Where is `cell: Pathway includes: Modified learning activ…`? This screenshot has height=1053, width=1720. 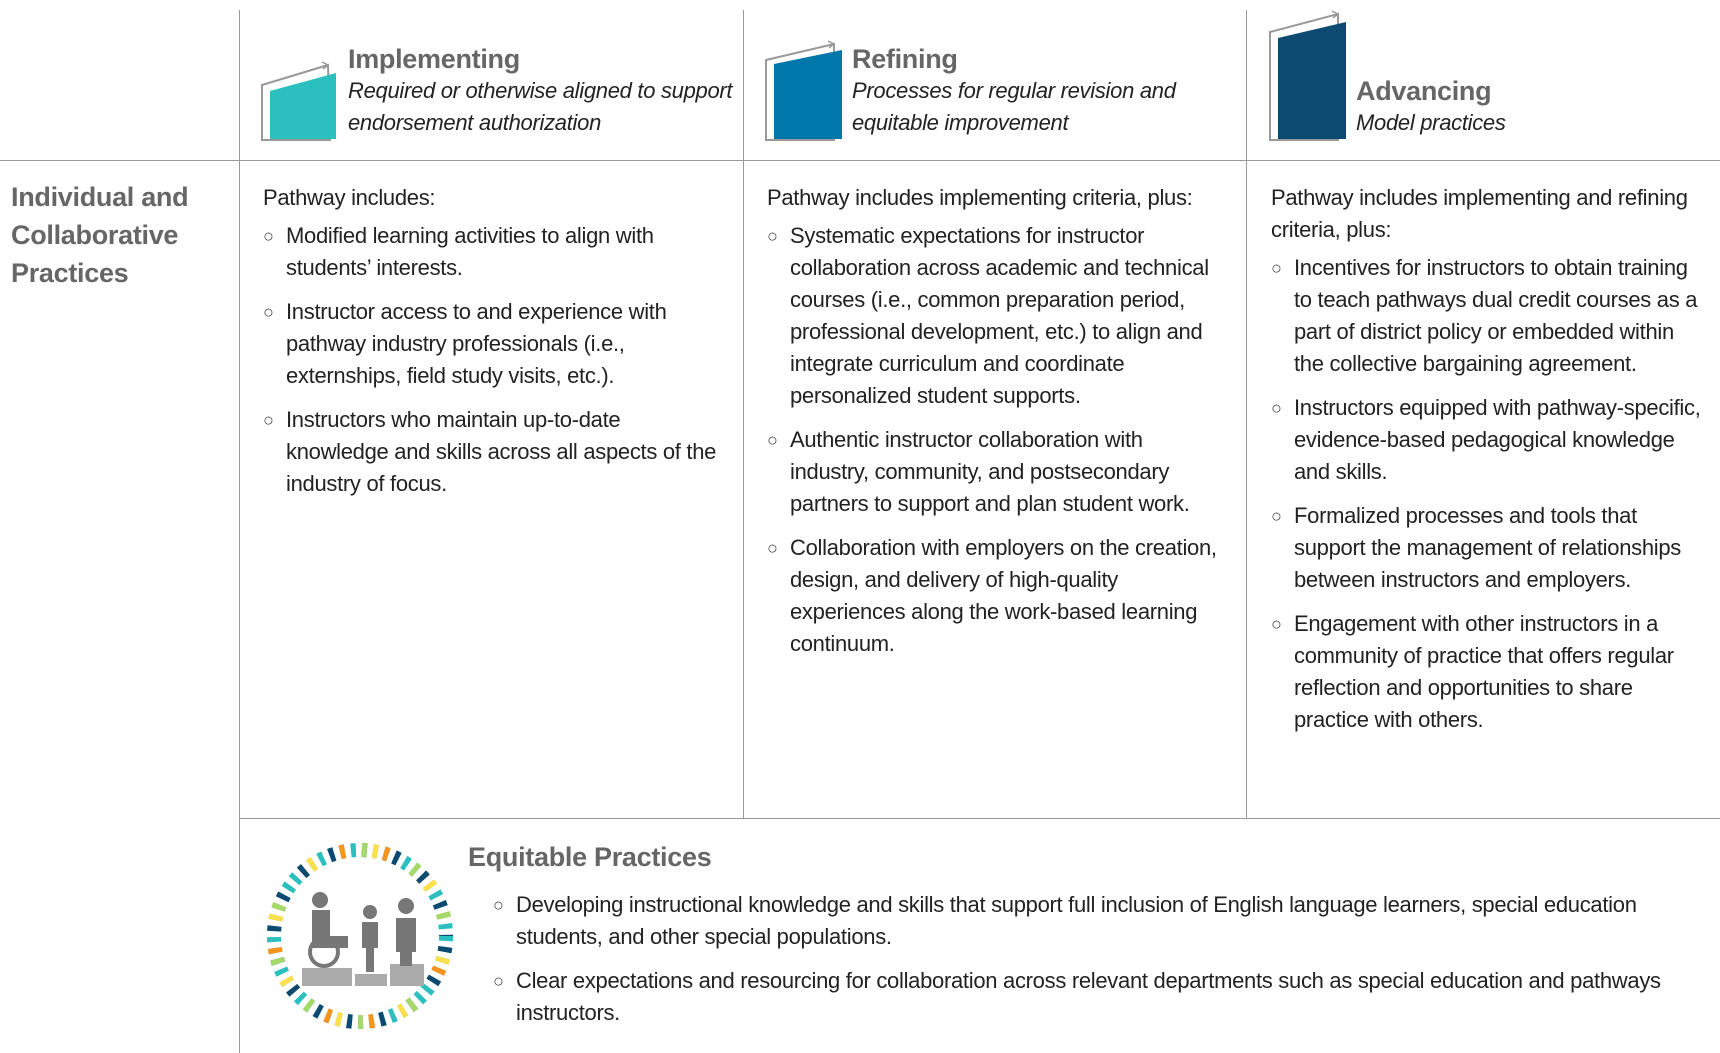
cell: Pathway includes: Modified learning activ… is located at coordinates (495, 347).